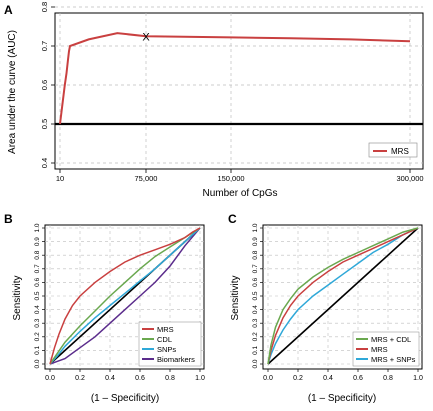 This screenshot has width=433, height=411. Describe the element at coordinates (255, 282) in the screenshot. I see `panel-c-ytick-label: 0.6` at that location.